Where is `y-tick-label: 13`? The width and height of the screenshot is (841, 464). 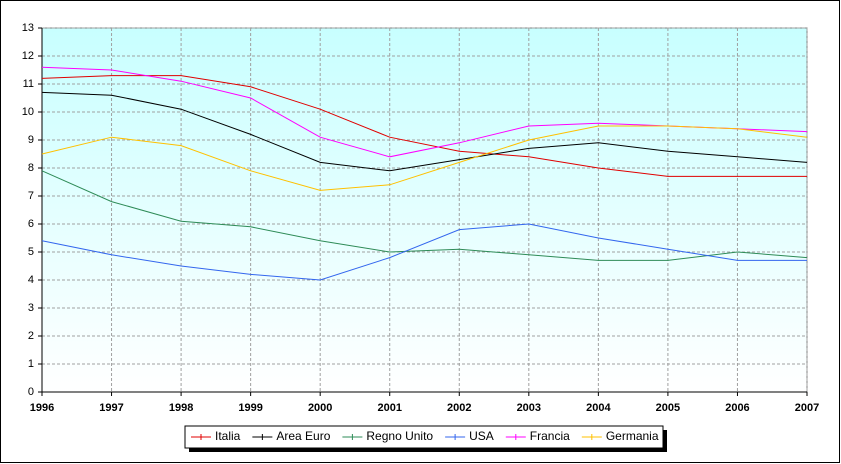 y-tick-label: 13 is located at coordinates (28, 28).